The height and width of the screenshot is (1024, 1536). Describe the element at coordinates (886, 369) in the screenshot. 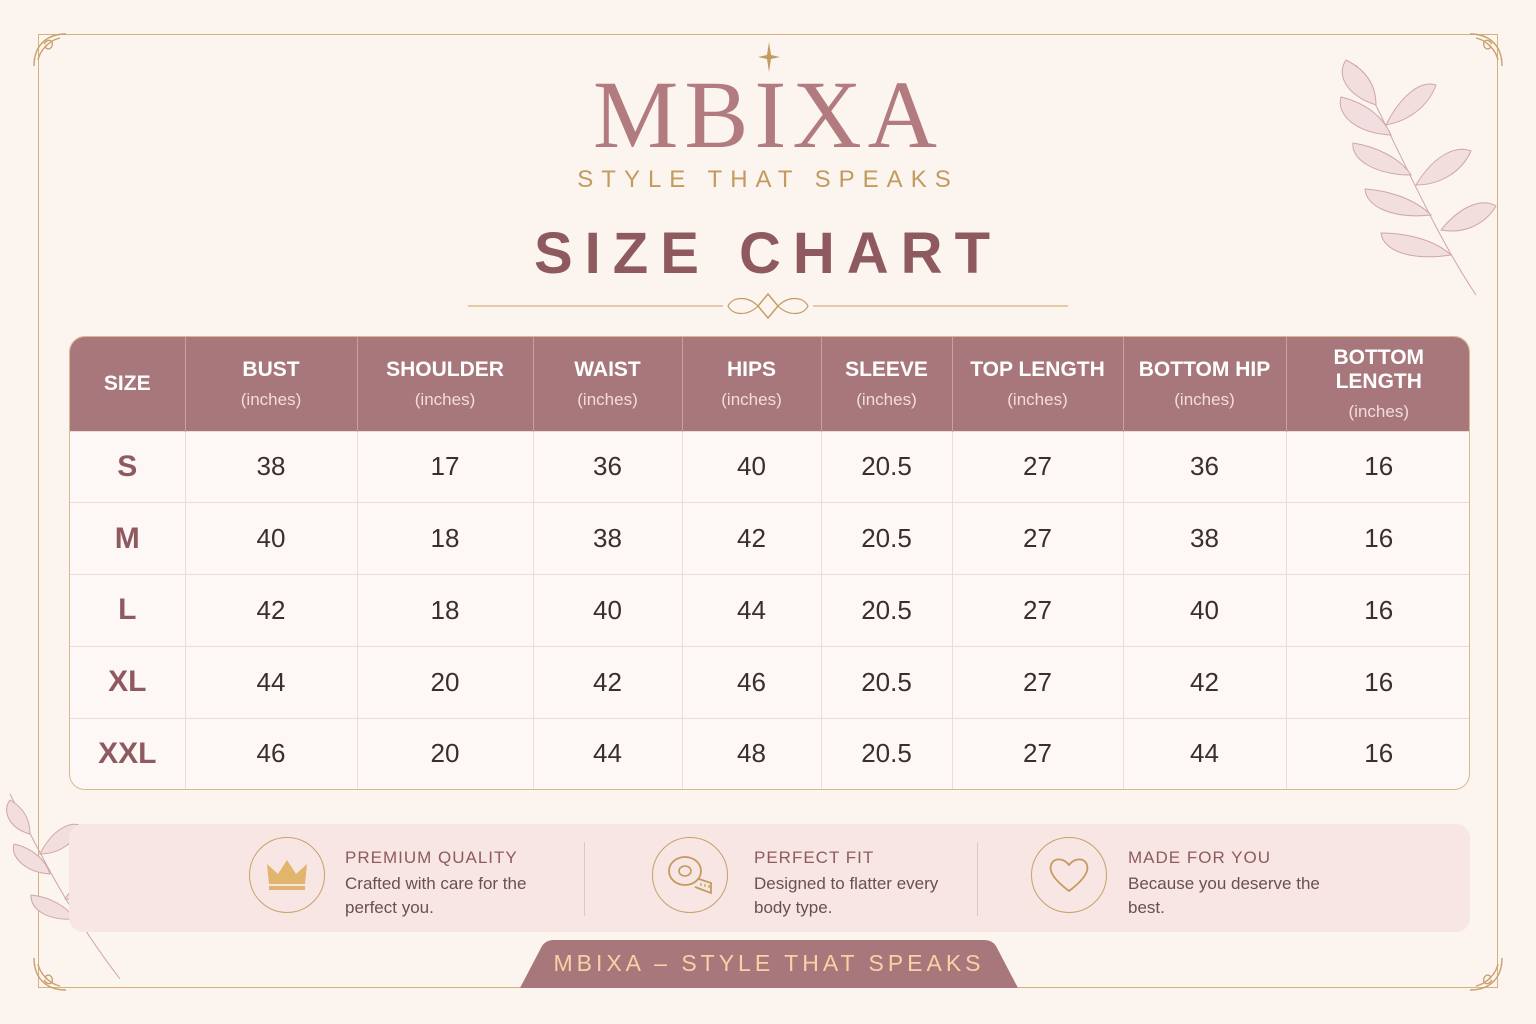

I see `column-label: SLEEVE` at that location.